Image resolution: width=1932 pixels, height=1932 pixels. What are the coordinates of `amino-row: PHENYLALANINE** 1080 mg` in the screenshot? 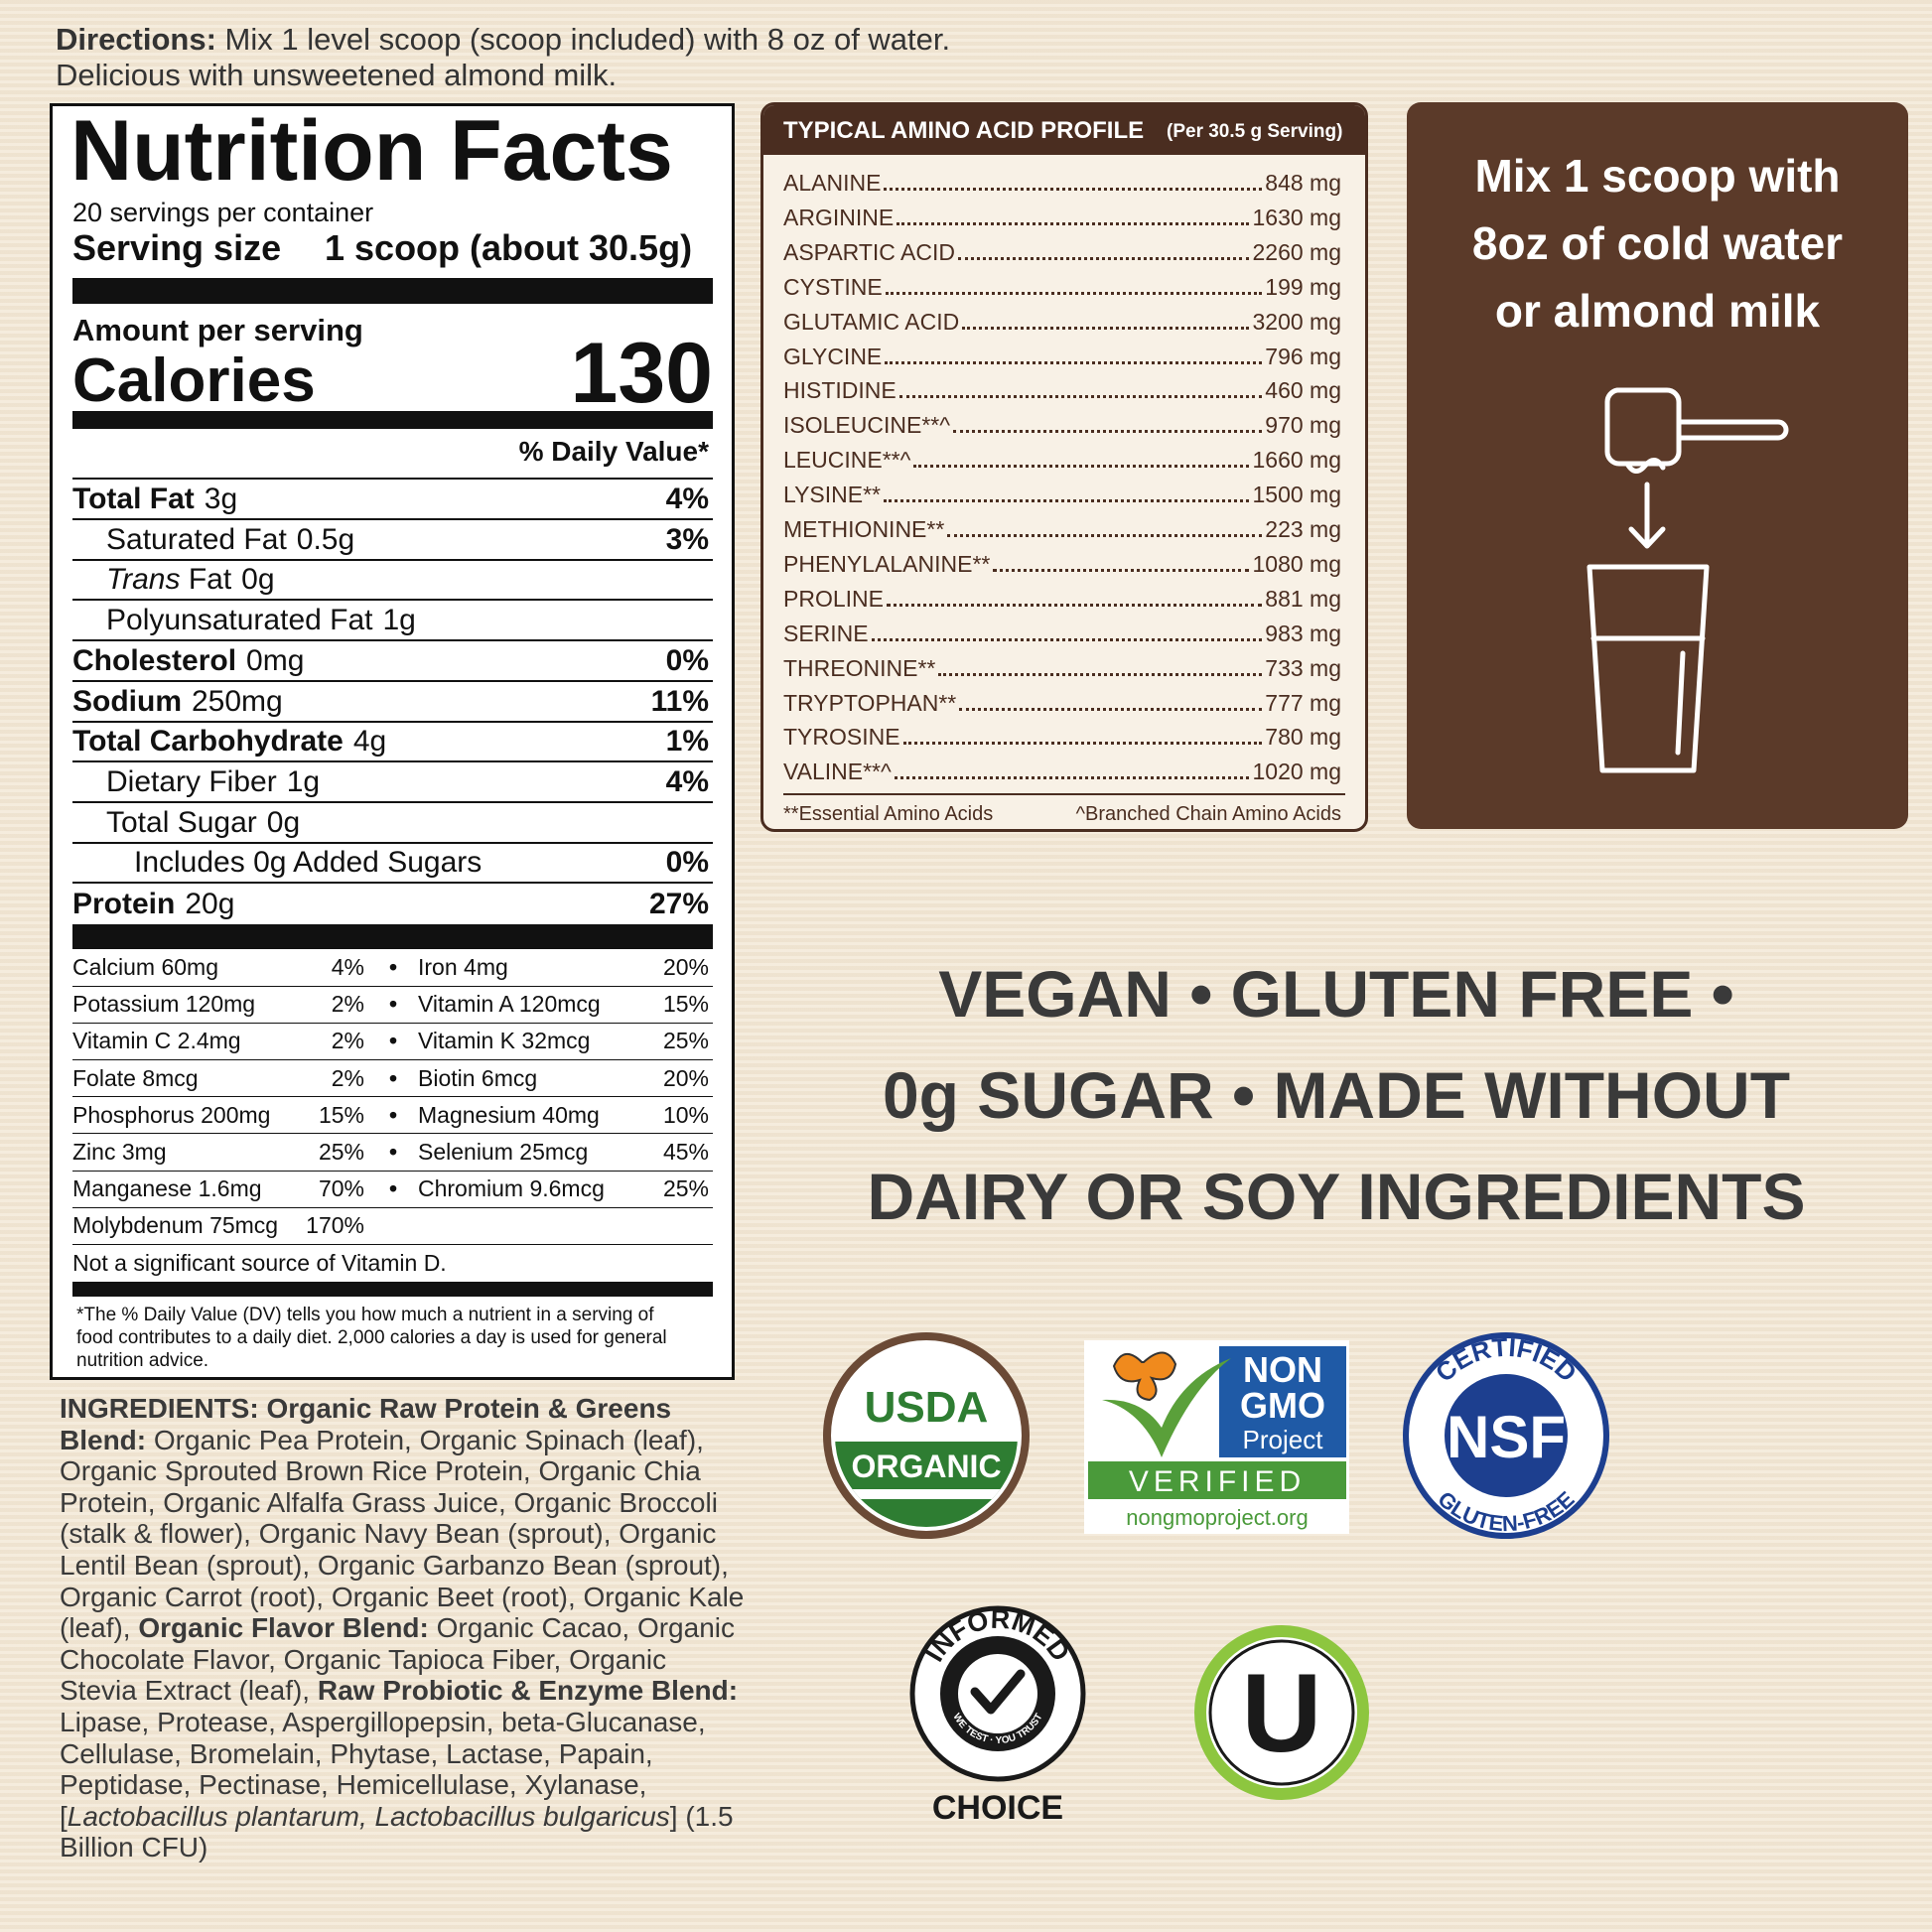 It's located at (1062, 562).